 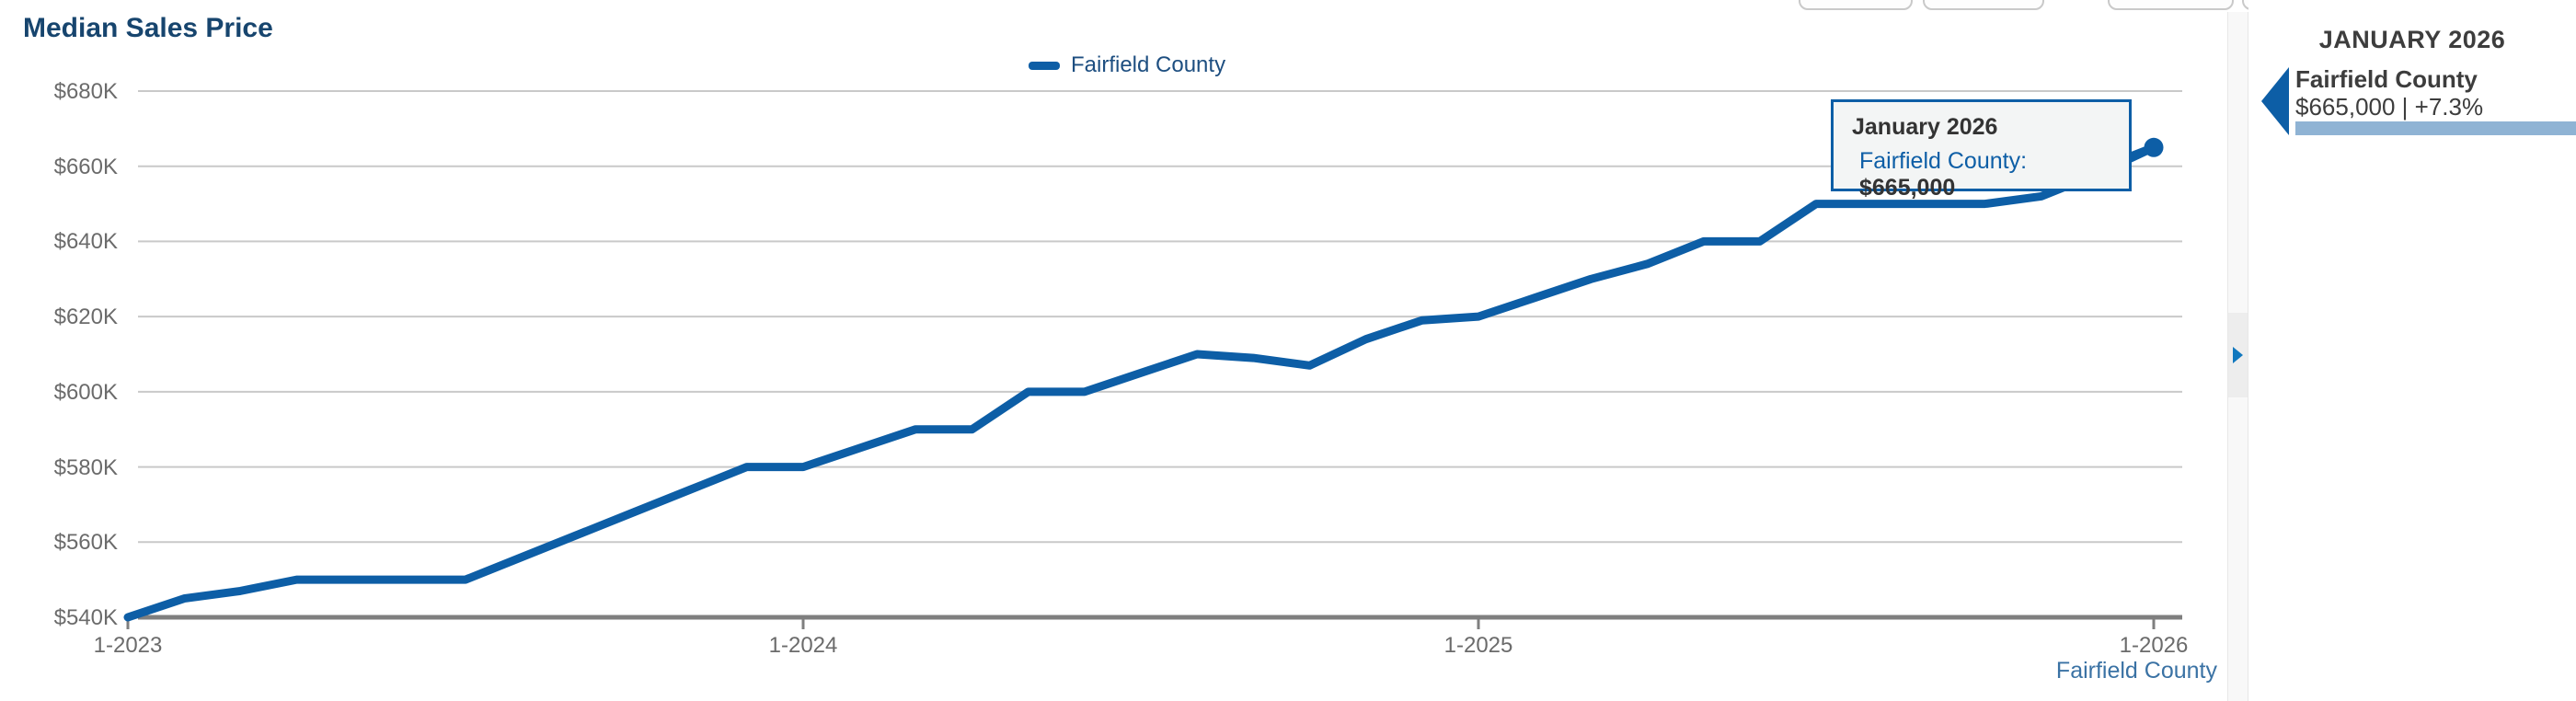 What do you see at coordinates (2412, 39) in the screenshot?
I see `summary-month-header: JANUARY 2026` at bounding box center [2412, 39].